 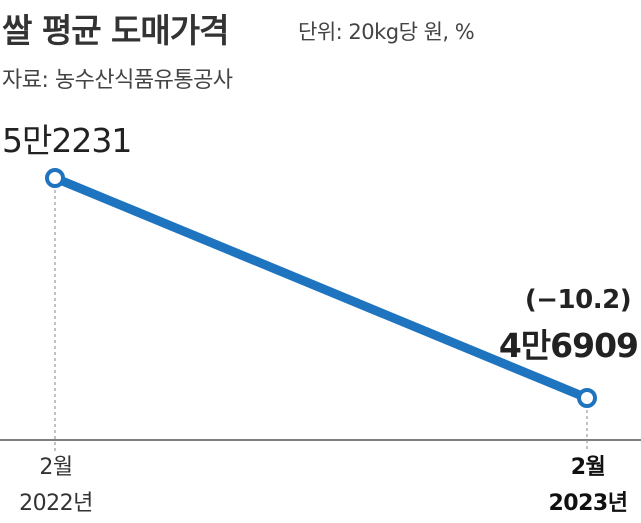 What do you see at coordinates (115, 30) in the screenshot?
I see `chart-title: 쌀 평균 도매가격` at bounding box center [115, 30].